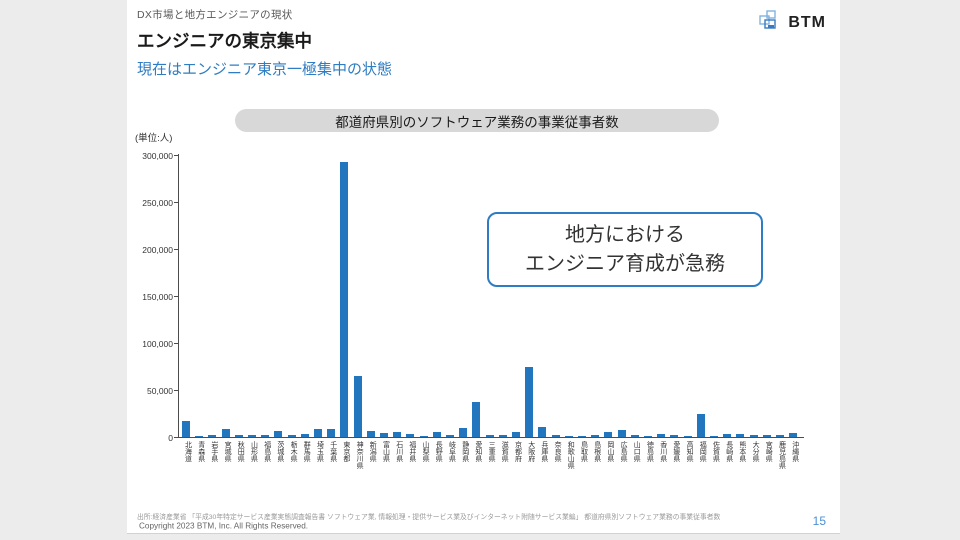 The width and height of the screenshot is (960, 540). I want to click on bar-山梨県, so click(423, 436).